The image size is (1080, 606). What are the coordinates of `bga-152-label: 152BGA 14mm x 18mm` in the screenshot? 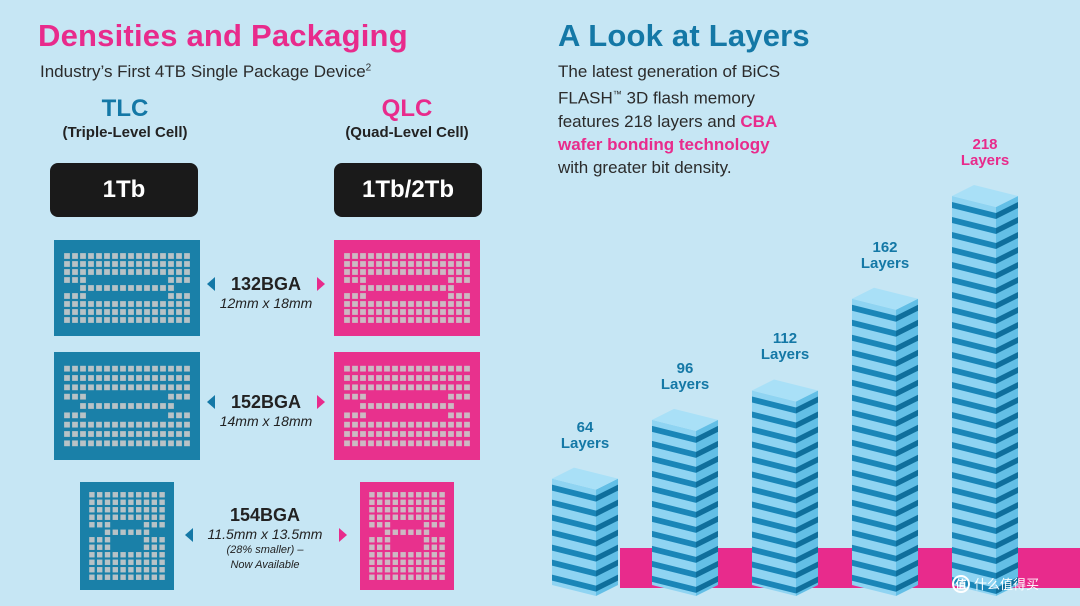 It's located at (266, 411).